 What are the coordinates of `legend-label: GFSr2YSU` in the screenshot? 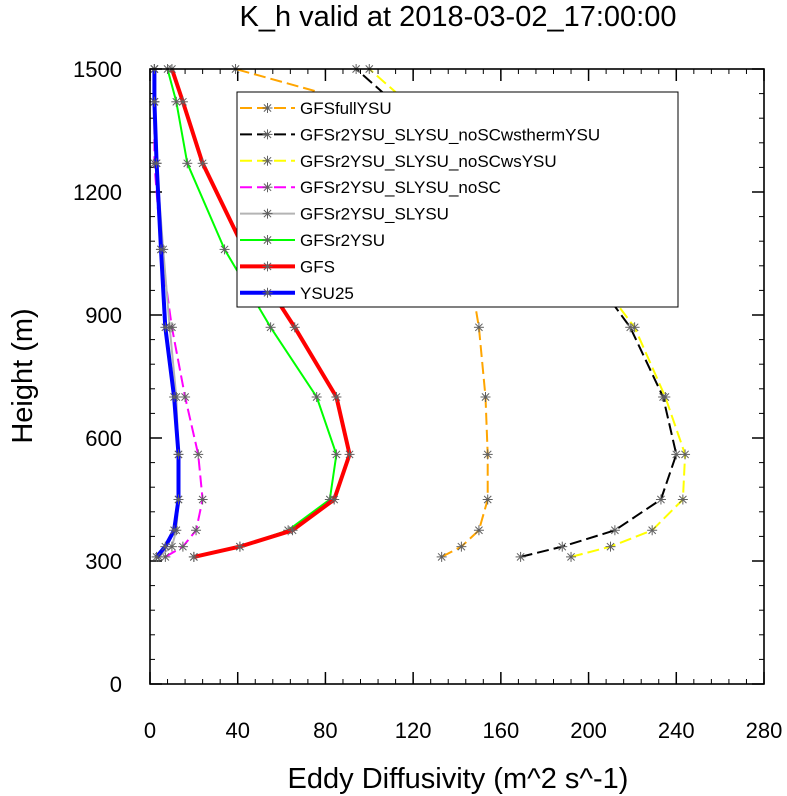 It's located at (342, 240).